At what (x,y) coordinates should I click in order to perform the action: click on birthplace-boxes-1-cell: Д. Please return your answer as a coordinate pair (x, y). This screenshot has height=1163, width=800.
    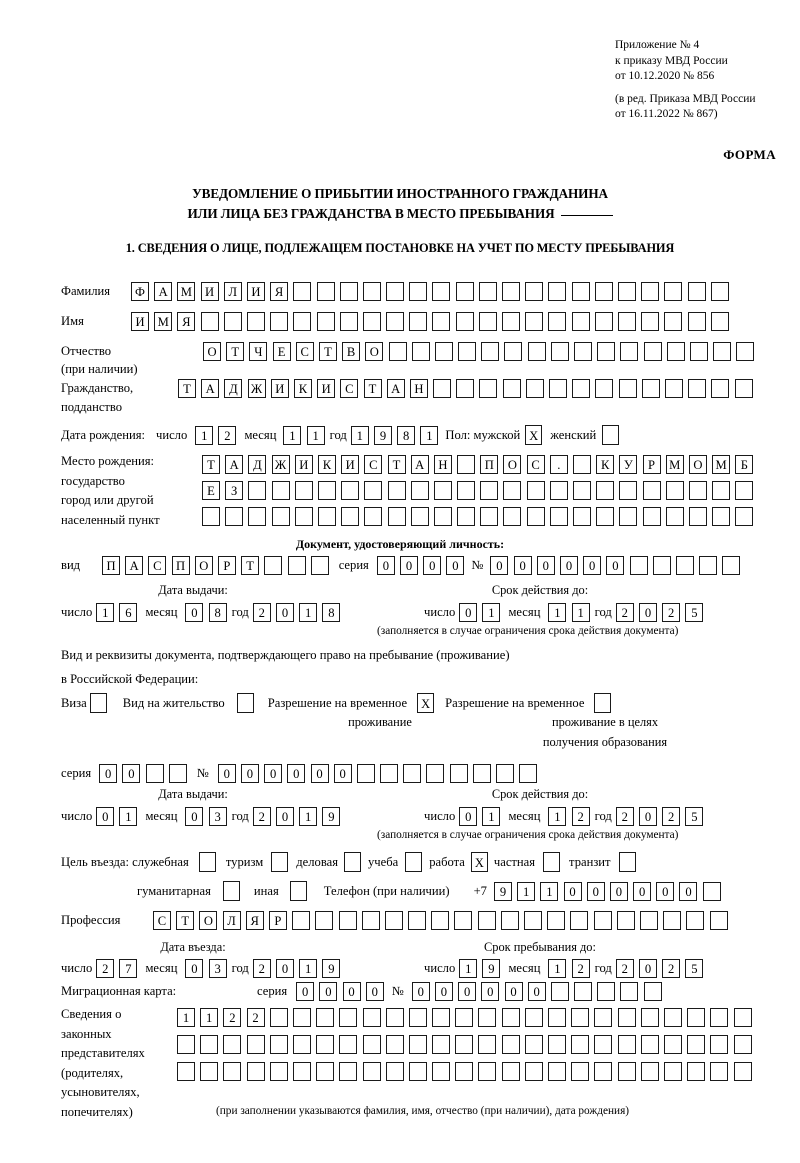
    Looking at the image, I should click on (257, 464).